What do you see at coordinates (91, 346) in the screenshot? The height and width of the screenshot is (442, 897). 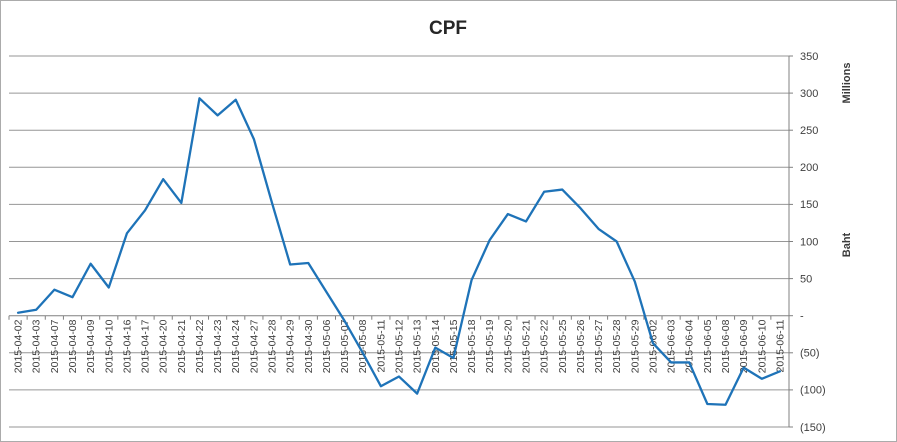 I see `x-axis-label: 2015-04-09` at bounding box center [91, 346].